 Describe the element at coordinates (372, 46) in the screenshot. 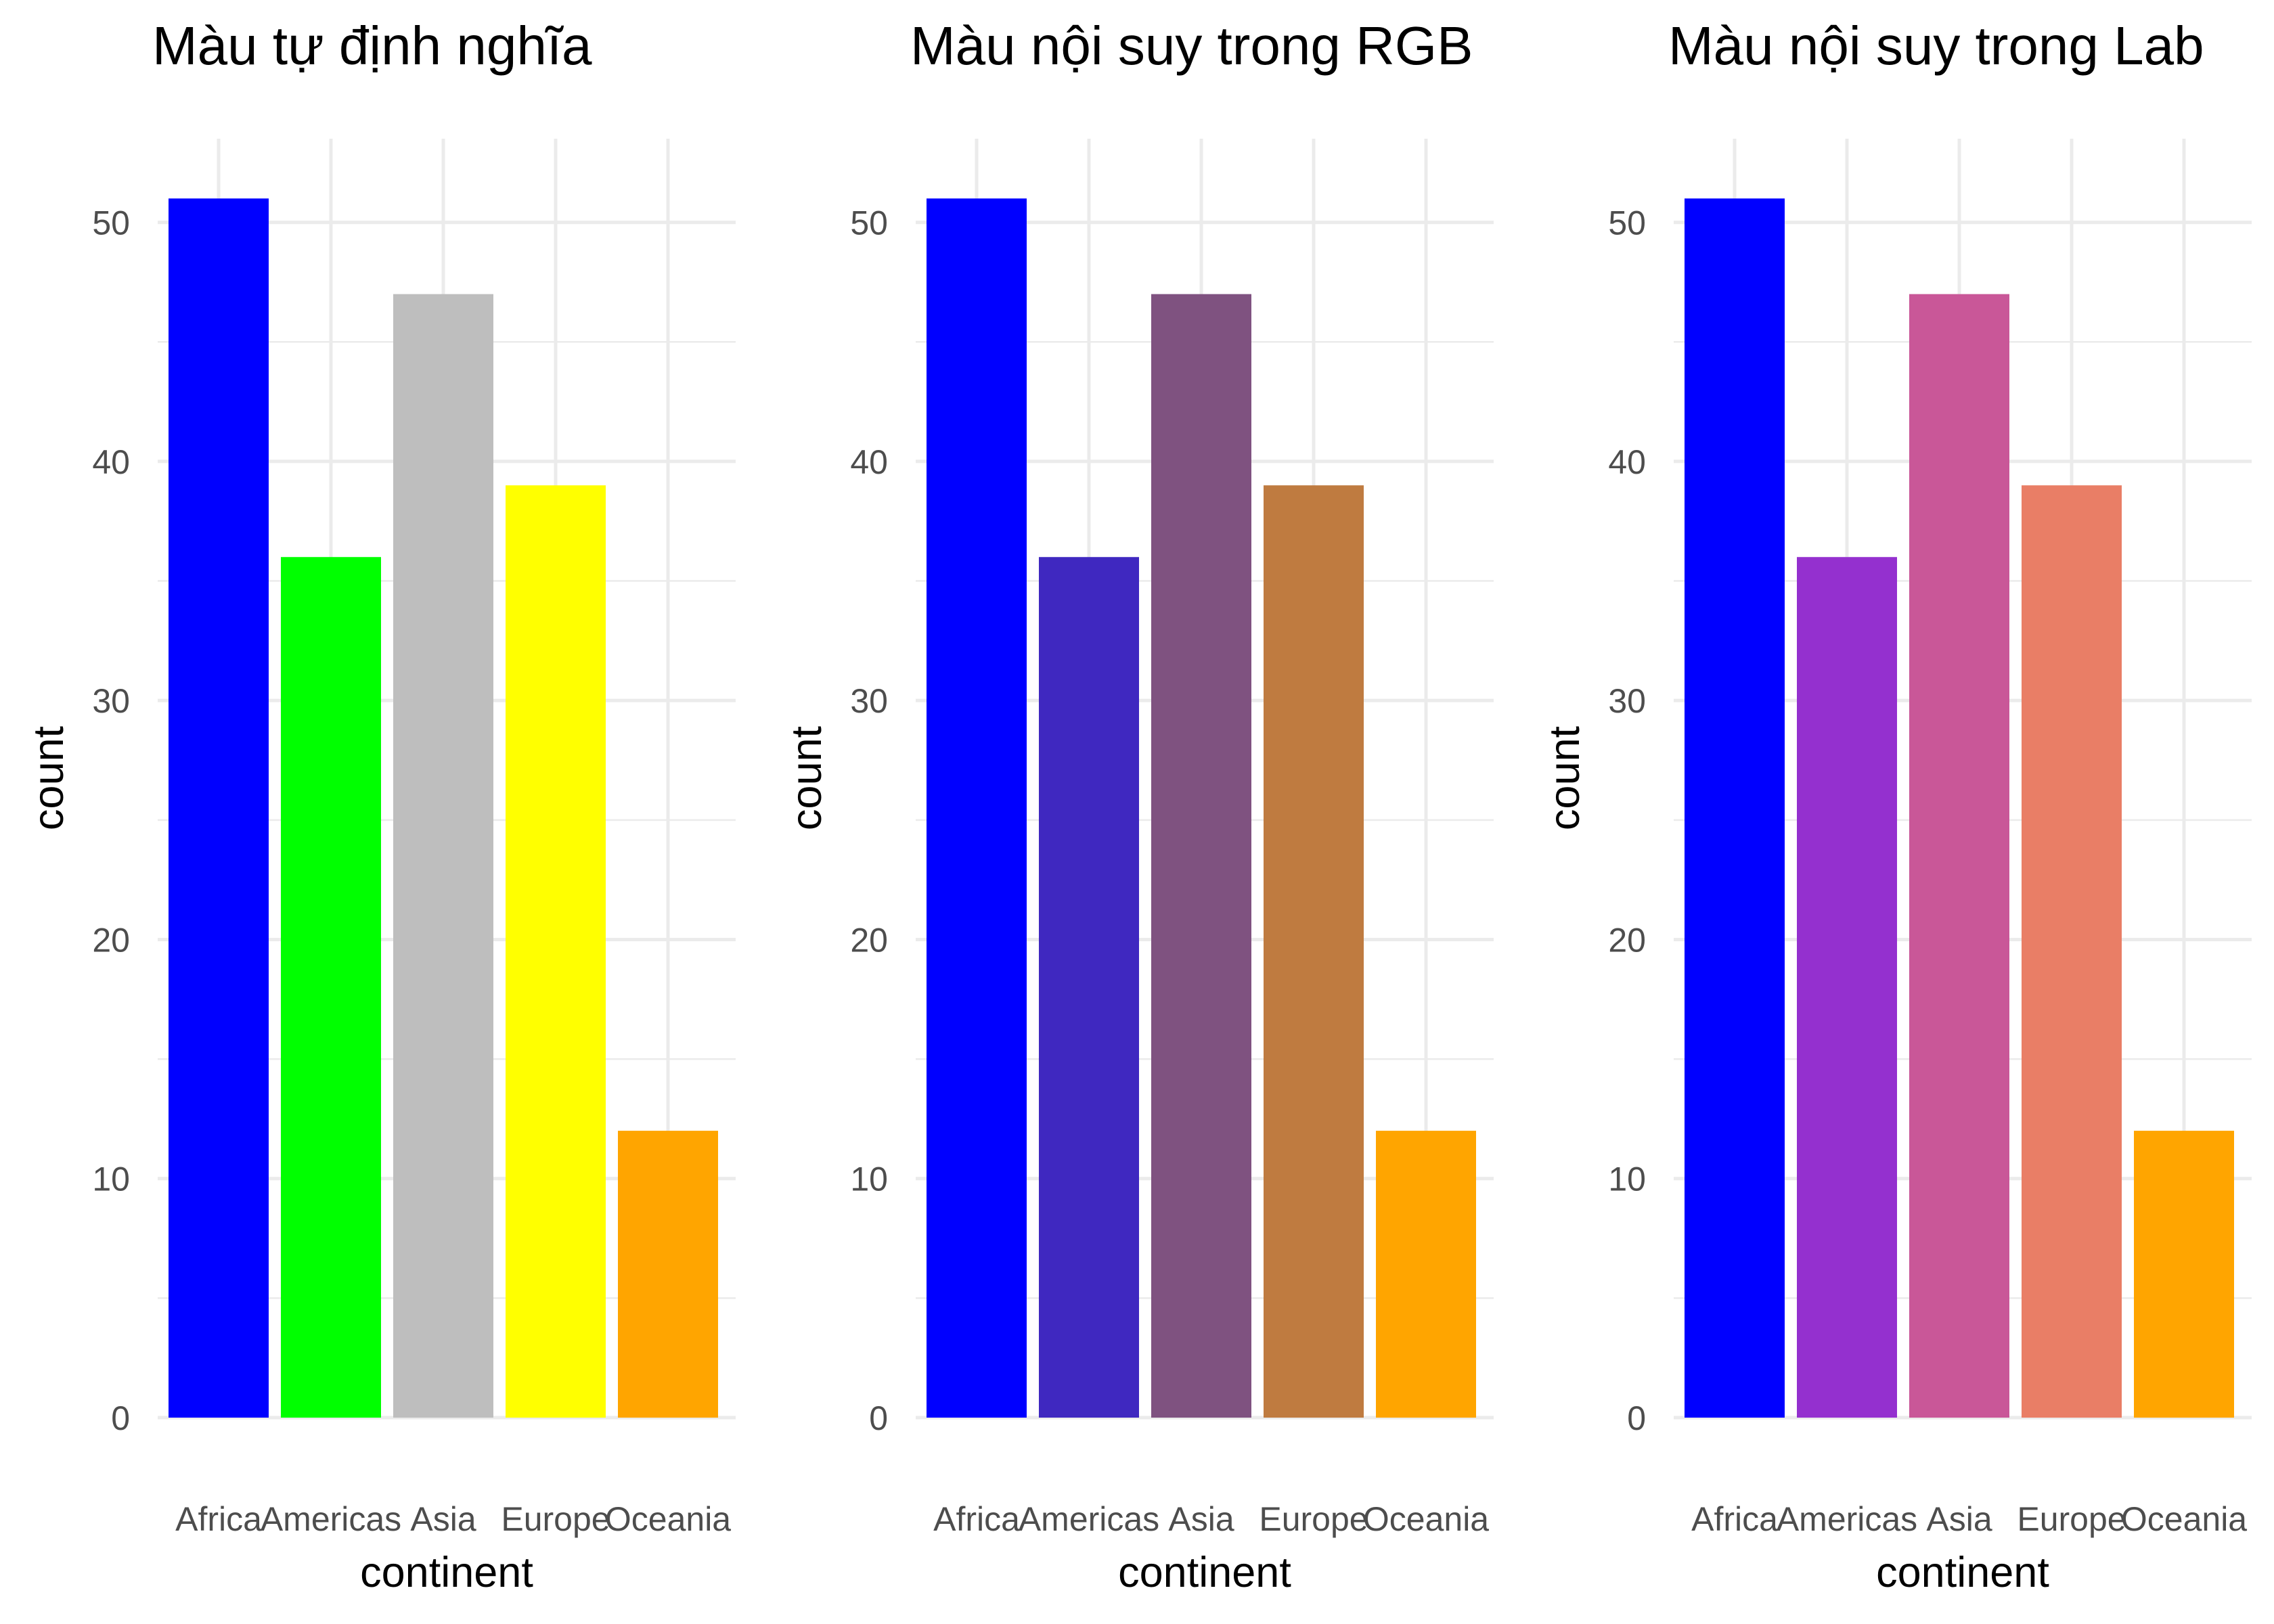

I see `chart-title: Màu tự định nghĩa` at that location.